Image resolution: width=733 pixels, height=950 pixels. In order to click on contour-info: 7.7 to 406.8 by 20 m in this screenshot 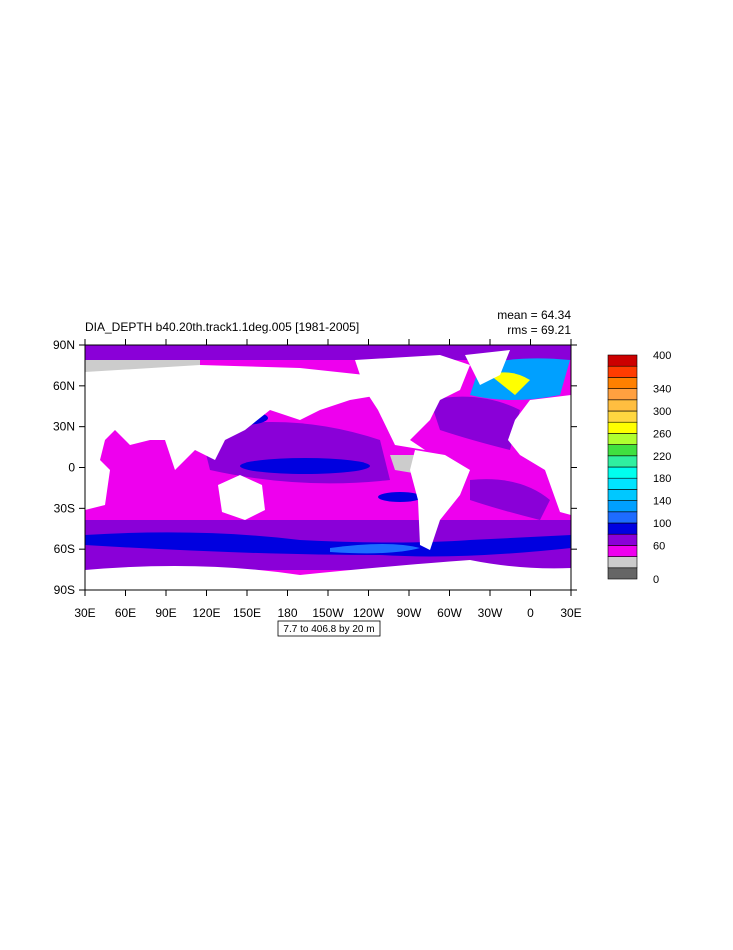, I will do `click(328, 629)`.